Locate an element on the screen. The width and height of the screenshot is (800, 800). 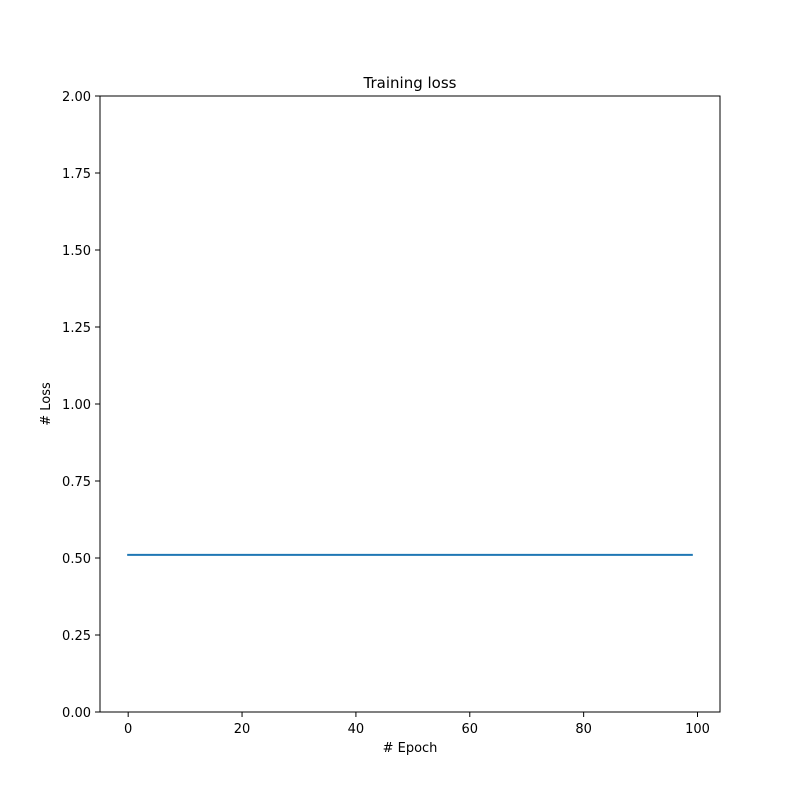
y-tick-label: 0.25 is located at coordinates (76, 636).